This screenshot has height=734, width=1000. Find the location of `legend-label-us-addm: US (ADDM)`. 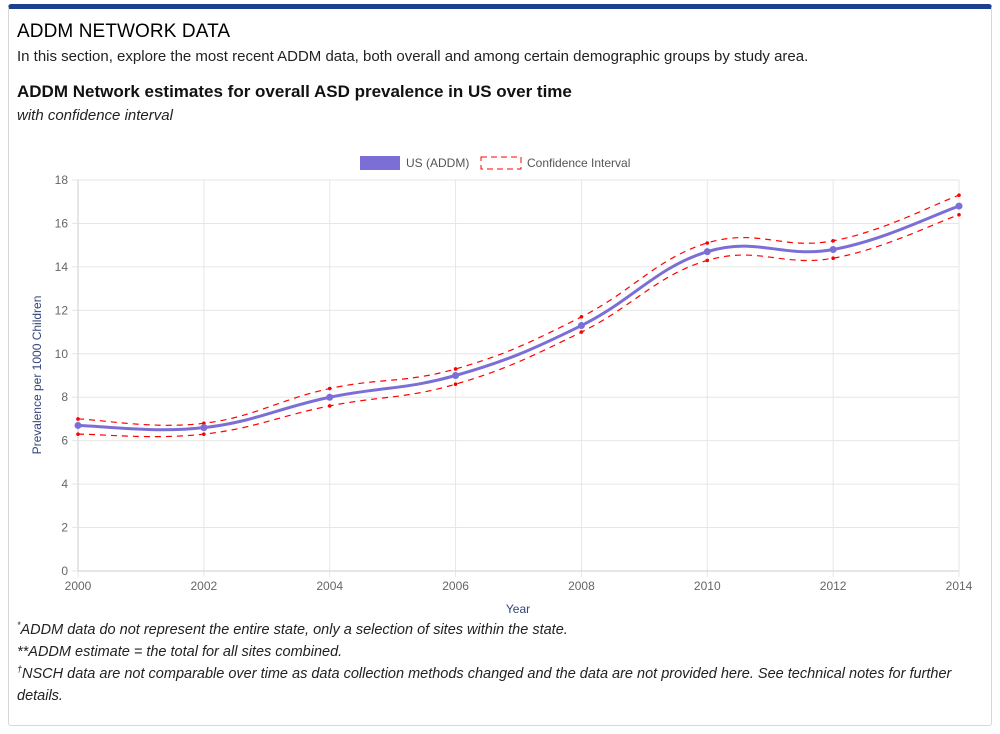

legend-label-us-addm: US (ADDM) is located at coordinates (437, 163).